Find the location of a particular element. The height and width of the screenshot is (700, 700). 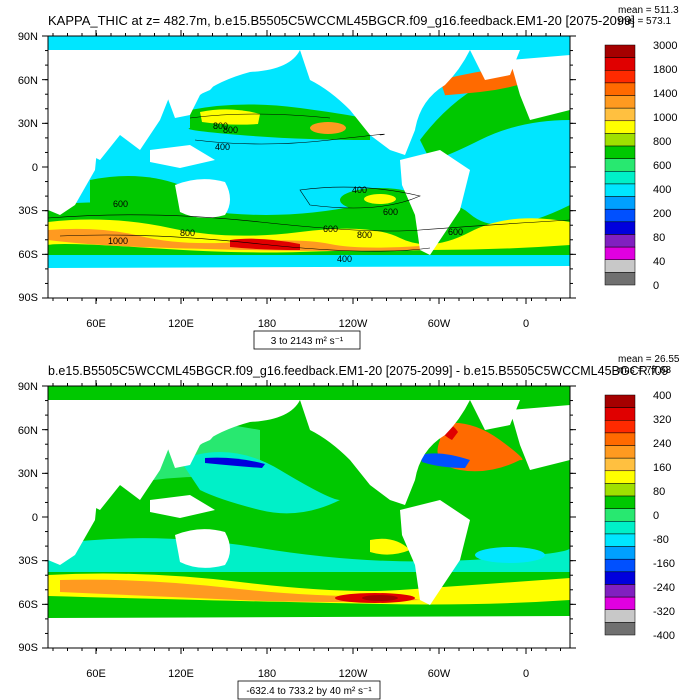

panel-1-x-axis: 60E 120E 180 120W 60W 0 is located at coordinates (307, 324).